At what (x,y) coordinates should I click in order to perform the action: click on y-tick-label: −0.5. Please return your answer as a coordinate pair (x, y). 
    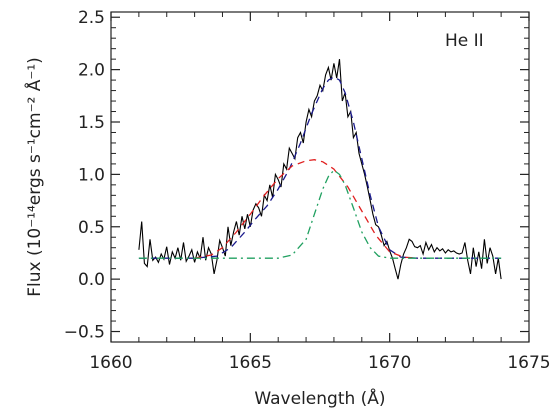
    Looking at the image, I should click on (84, 333).